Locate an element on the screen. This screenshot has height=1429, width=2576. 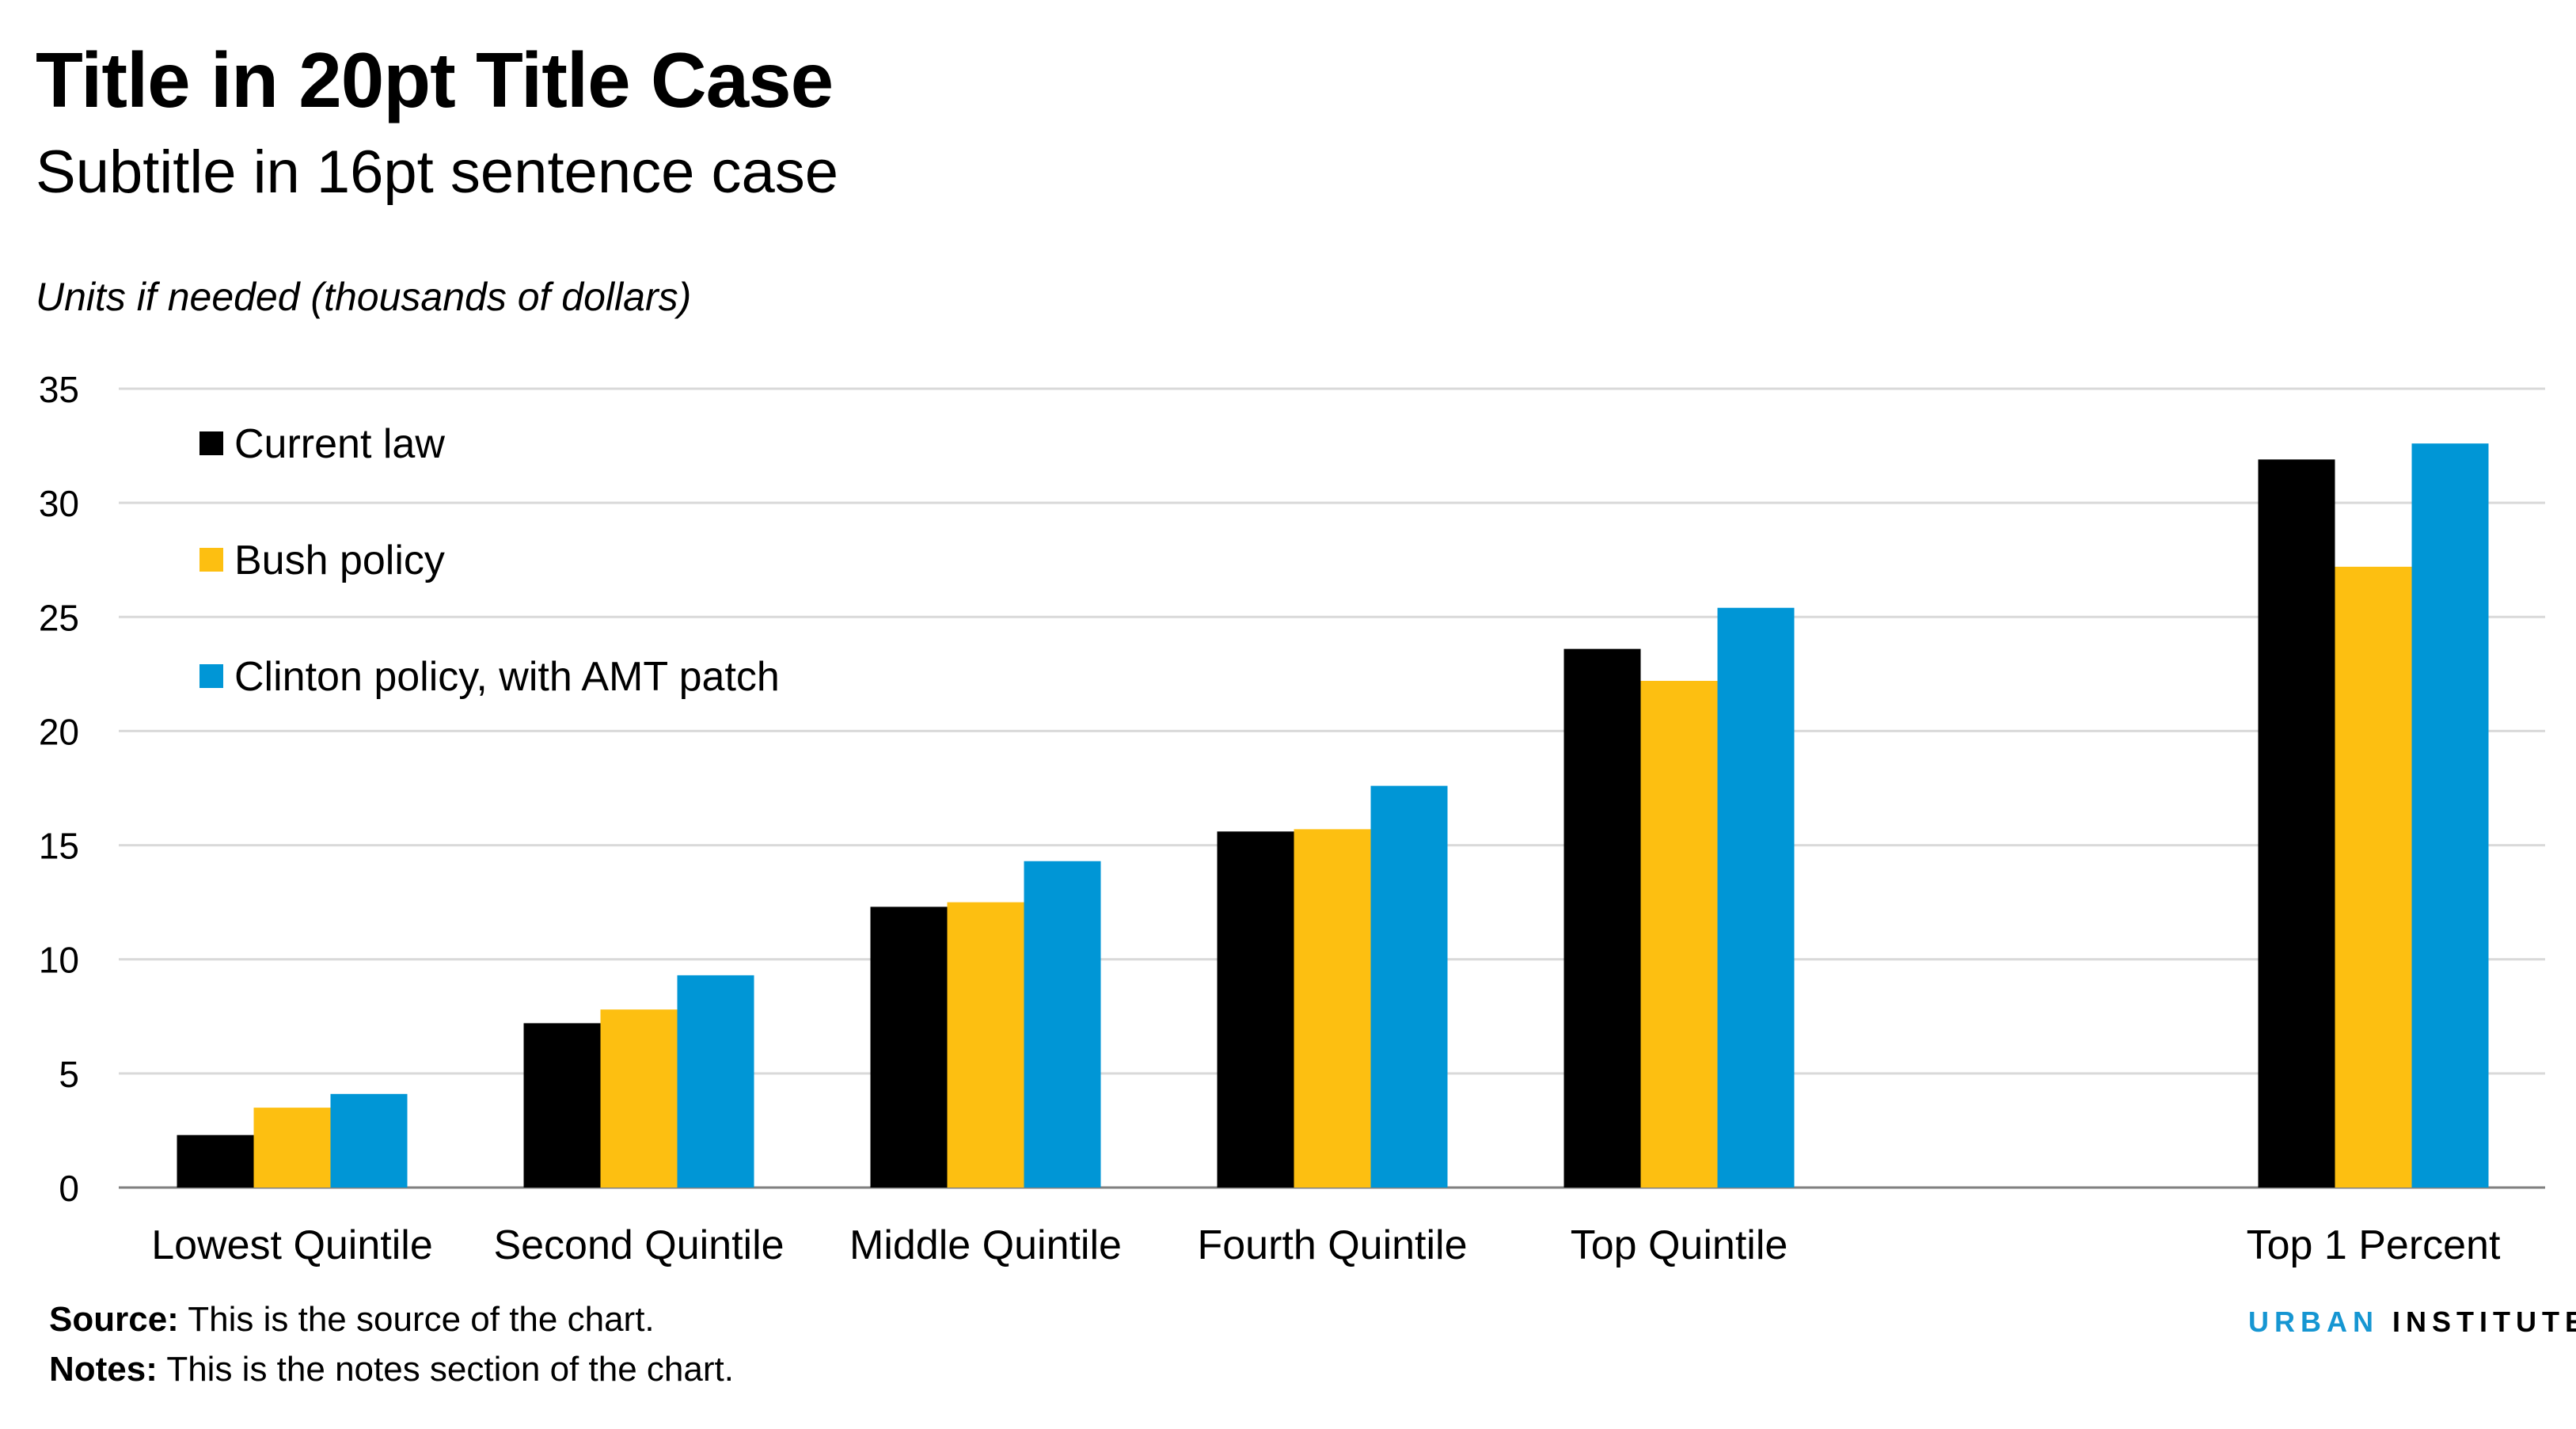
legend-label: Clinton policy, with AMT patch is located at coordinates (507, 677).